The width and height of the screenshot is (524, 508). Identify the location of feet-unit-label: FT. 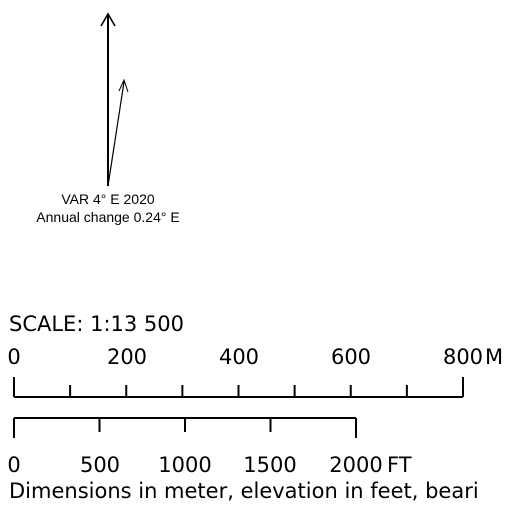
(399, 465).